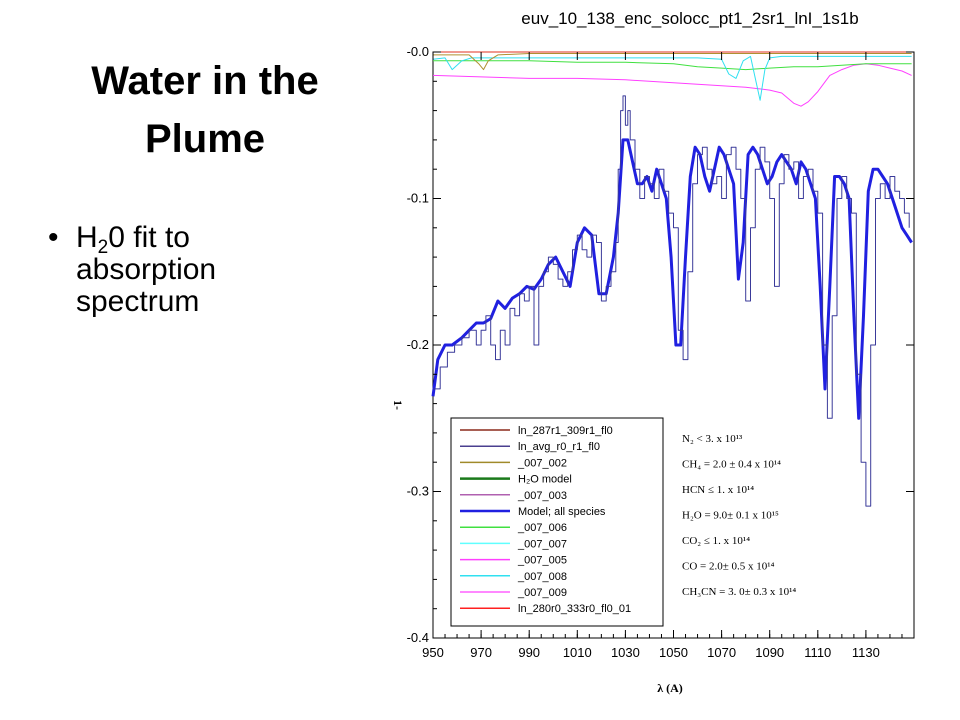 This screenshot has height=720, width=960. Describe the element at coordinates (574, 609) in the screenshot. I see `legend-label: ln_280r0_333r0_fl0_01` at that location.